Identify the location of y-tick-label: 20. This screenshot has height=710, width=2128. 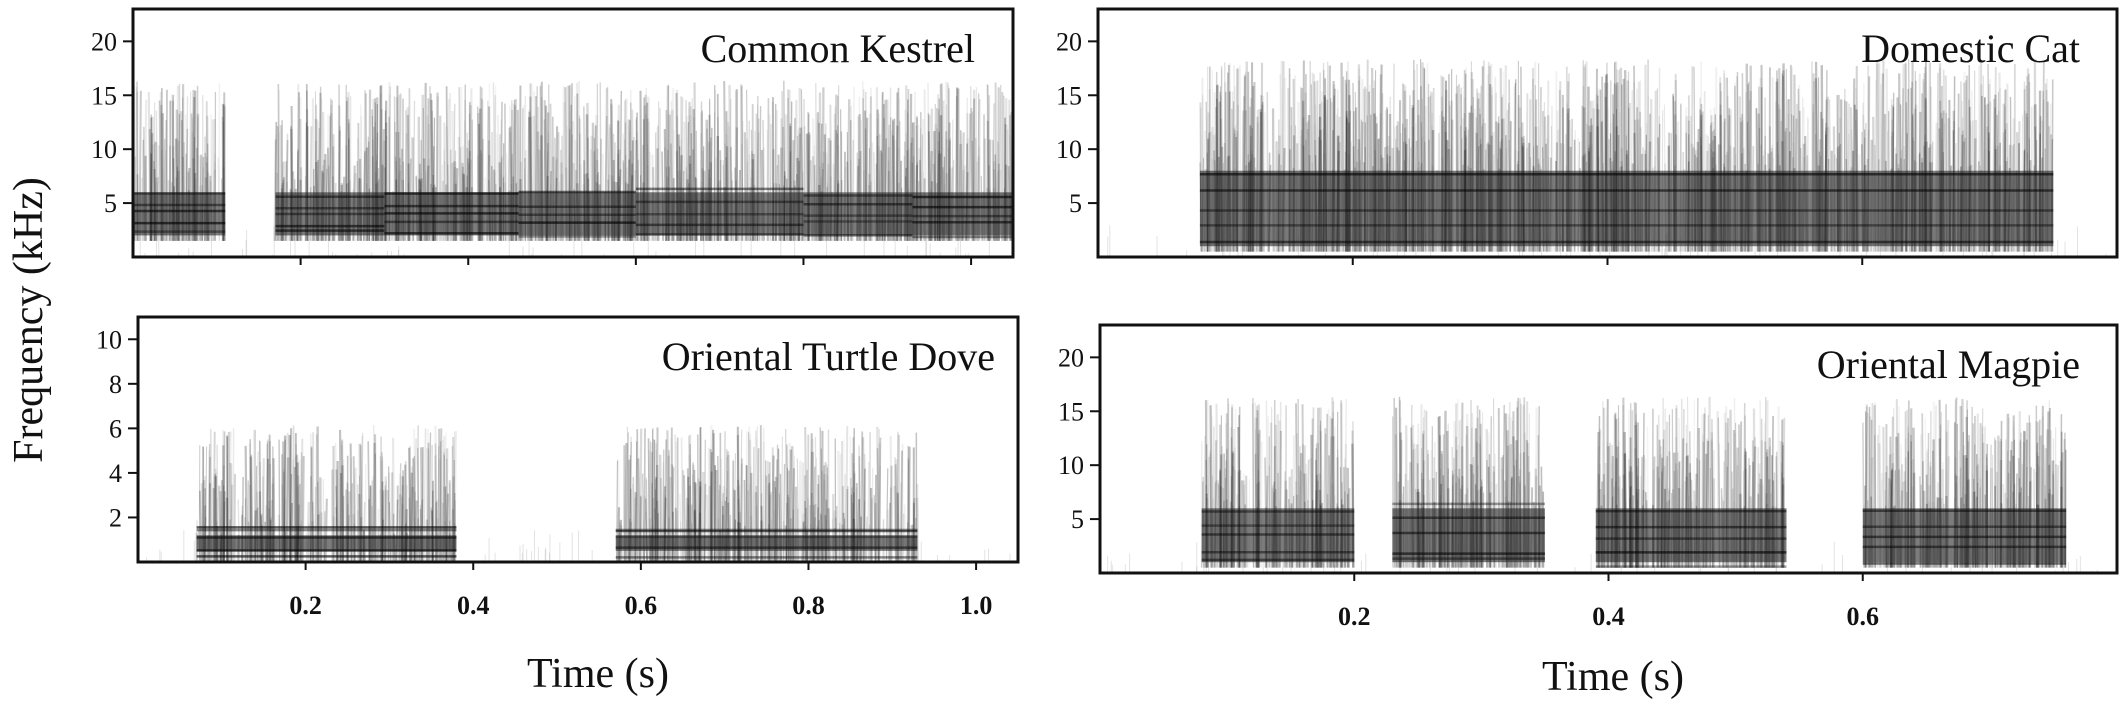
(1071, 357).